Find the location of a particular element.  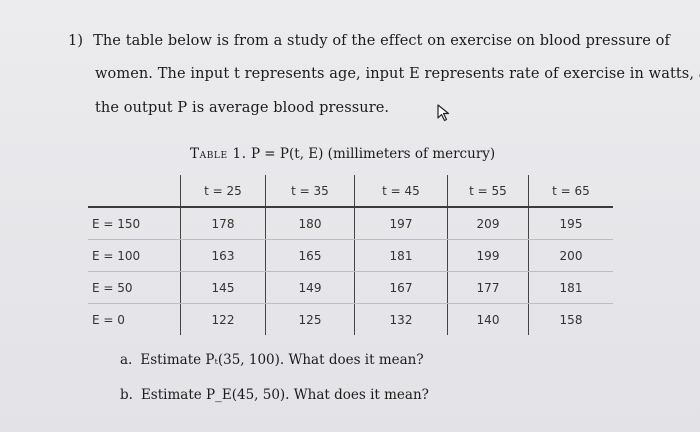

question-a-text: Estimate Pₜ(35, 100). What does it mean? is located at coordinates (282, 360).